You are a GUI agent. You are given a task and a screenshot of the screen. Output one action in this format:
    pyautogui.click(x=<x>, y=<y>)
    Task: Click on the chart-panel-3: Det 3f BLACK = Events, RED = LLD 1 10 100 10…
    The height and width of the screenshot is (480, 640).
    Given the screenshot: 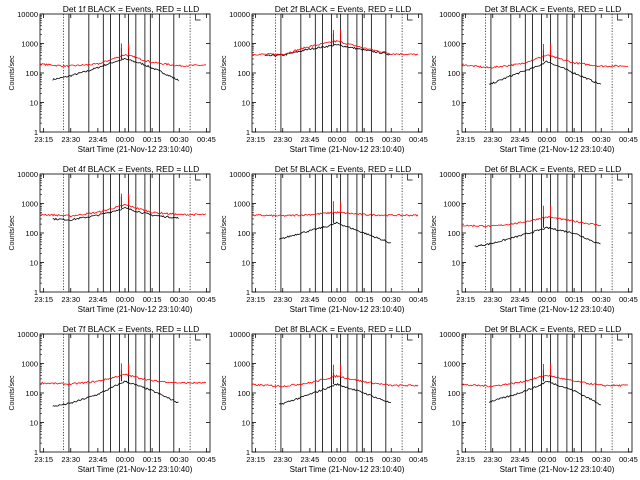 What is the action you would take?
    pyautogui.click(x=534, y=79)
    